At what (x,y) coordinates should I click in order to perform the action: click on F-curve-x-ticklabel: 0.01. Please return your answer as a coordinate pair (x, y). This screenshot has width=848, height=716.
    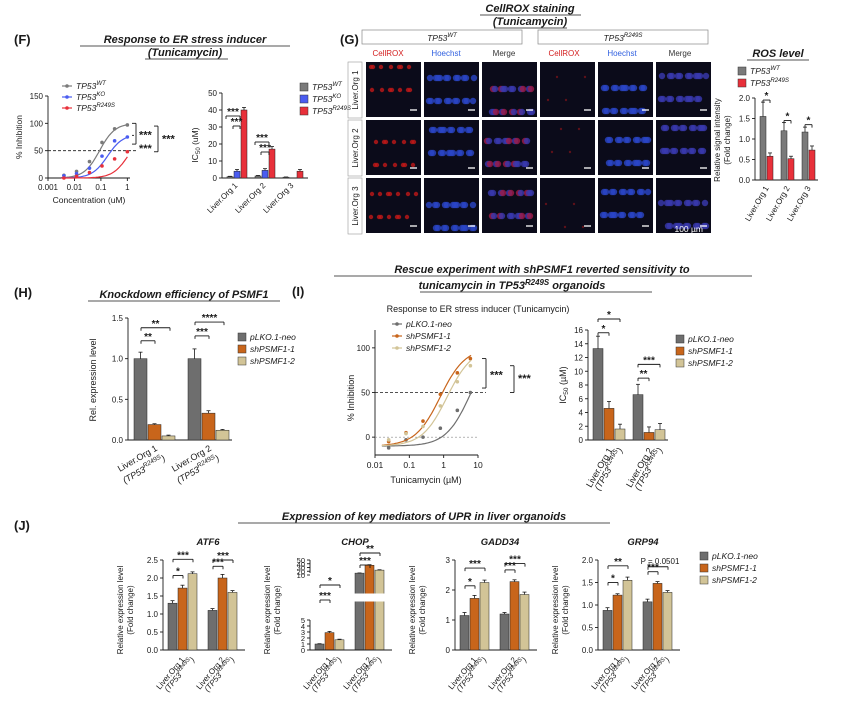
    Looking at the image, I should click on (75, 187).